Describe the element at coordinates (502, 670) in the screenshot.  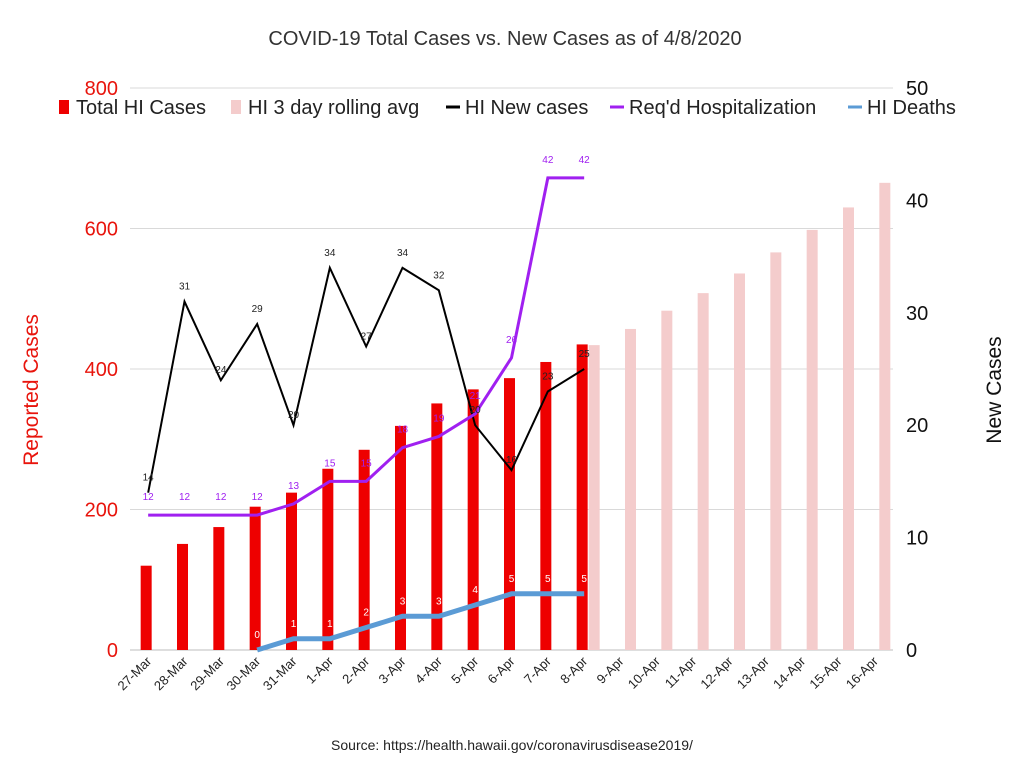
I see `x-tick-label: 6-Apr` at that location.